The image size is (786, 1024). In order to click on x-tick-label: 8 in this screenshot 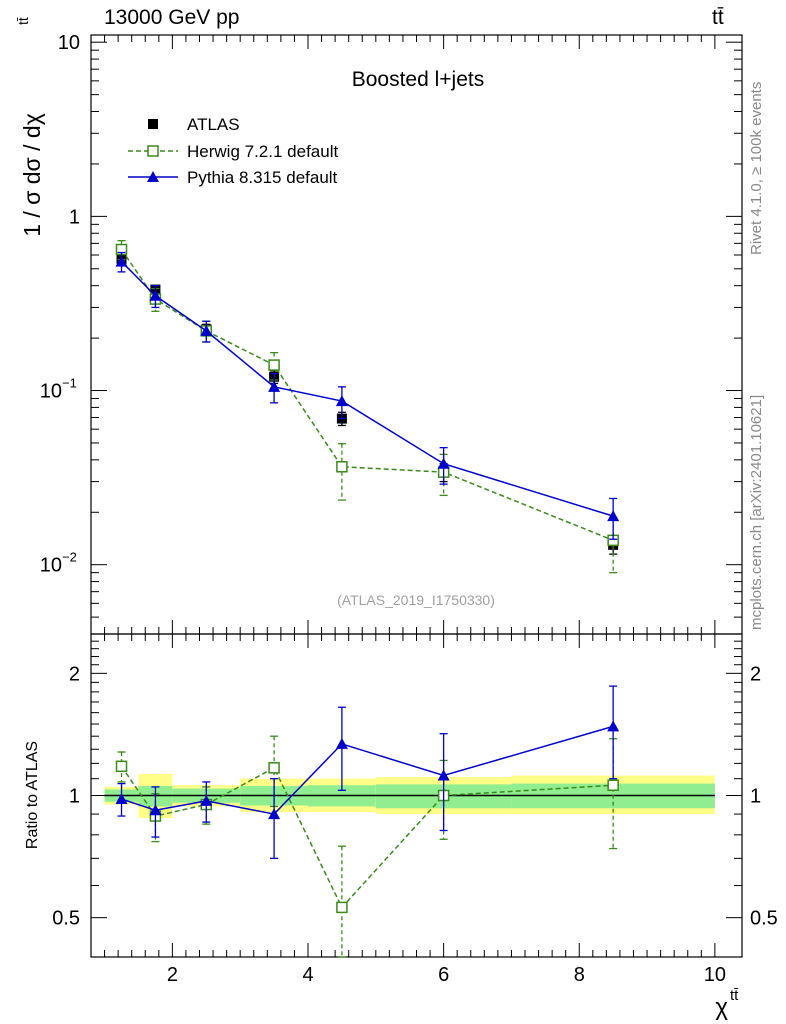, I will do `click(579, 975)`.